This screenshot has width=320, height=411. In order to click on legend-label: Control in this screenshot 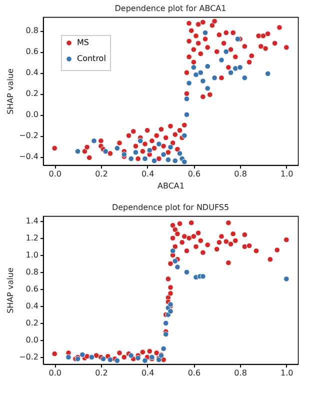, I will do `click(91, 58)`.